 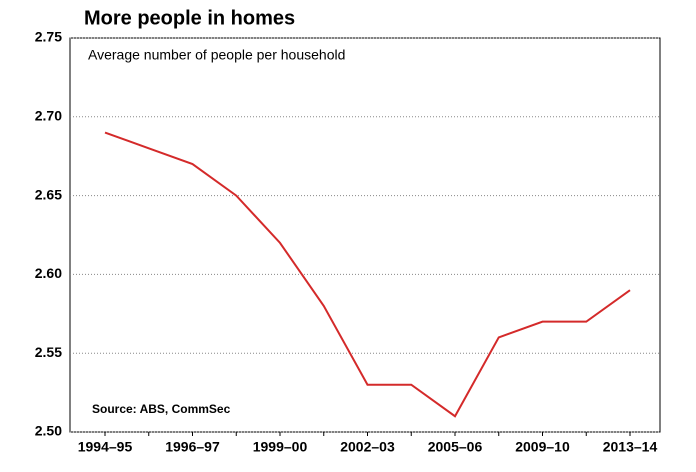 I want to click on source-note: Source: ABS, CommSec, so click(x=161, y=409).